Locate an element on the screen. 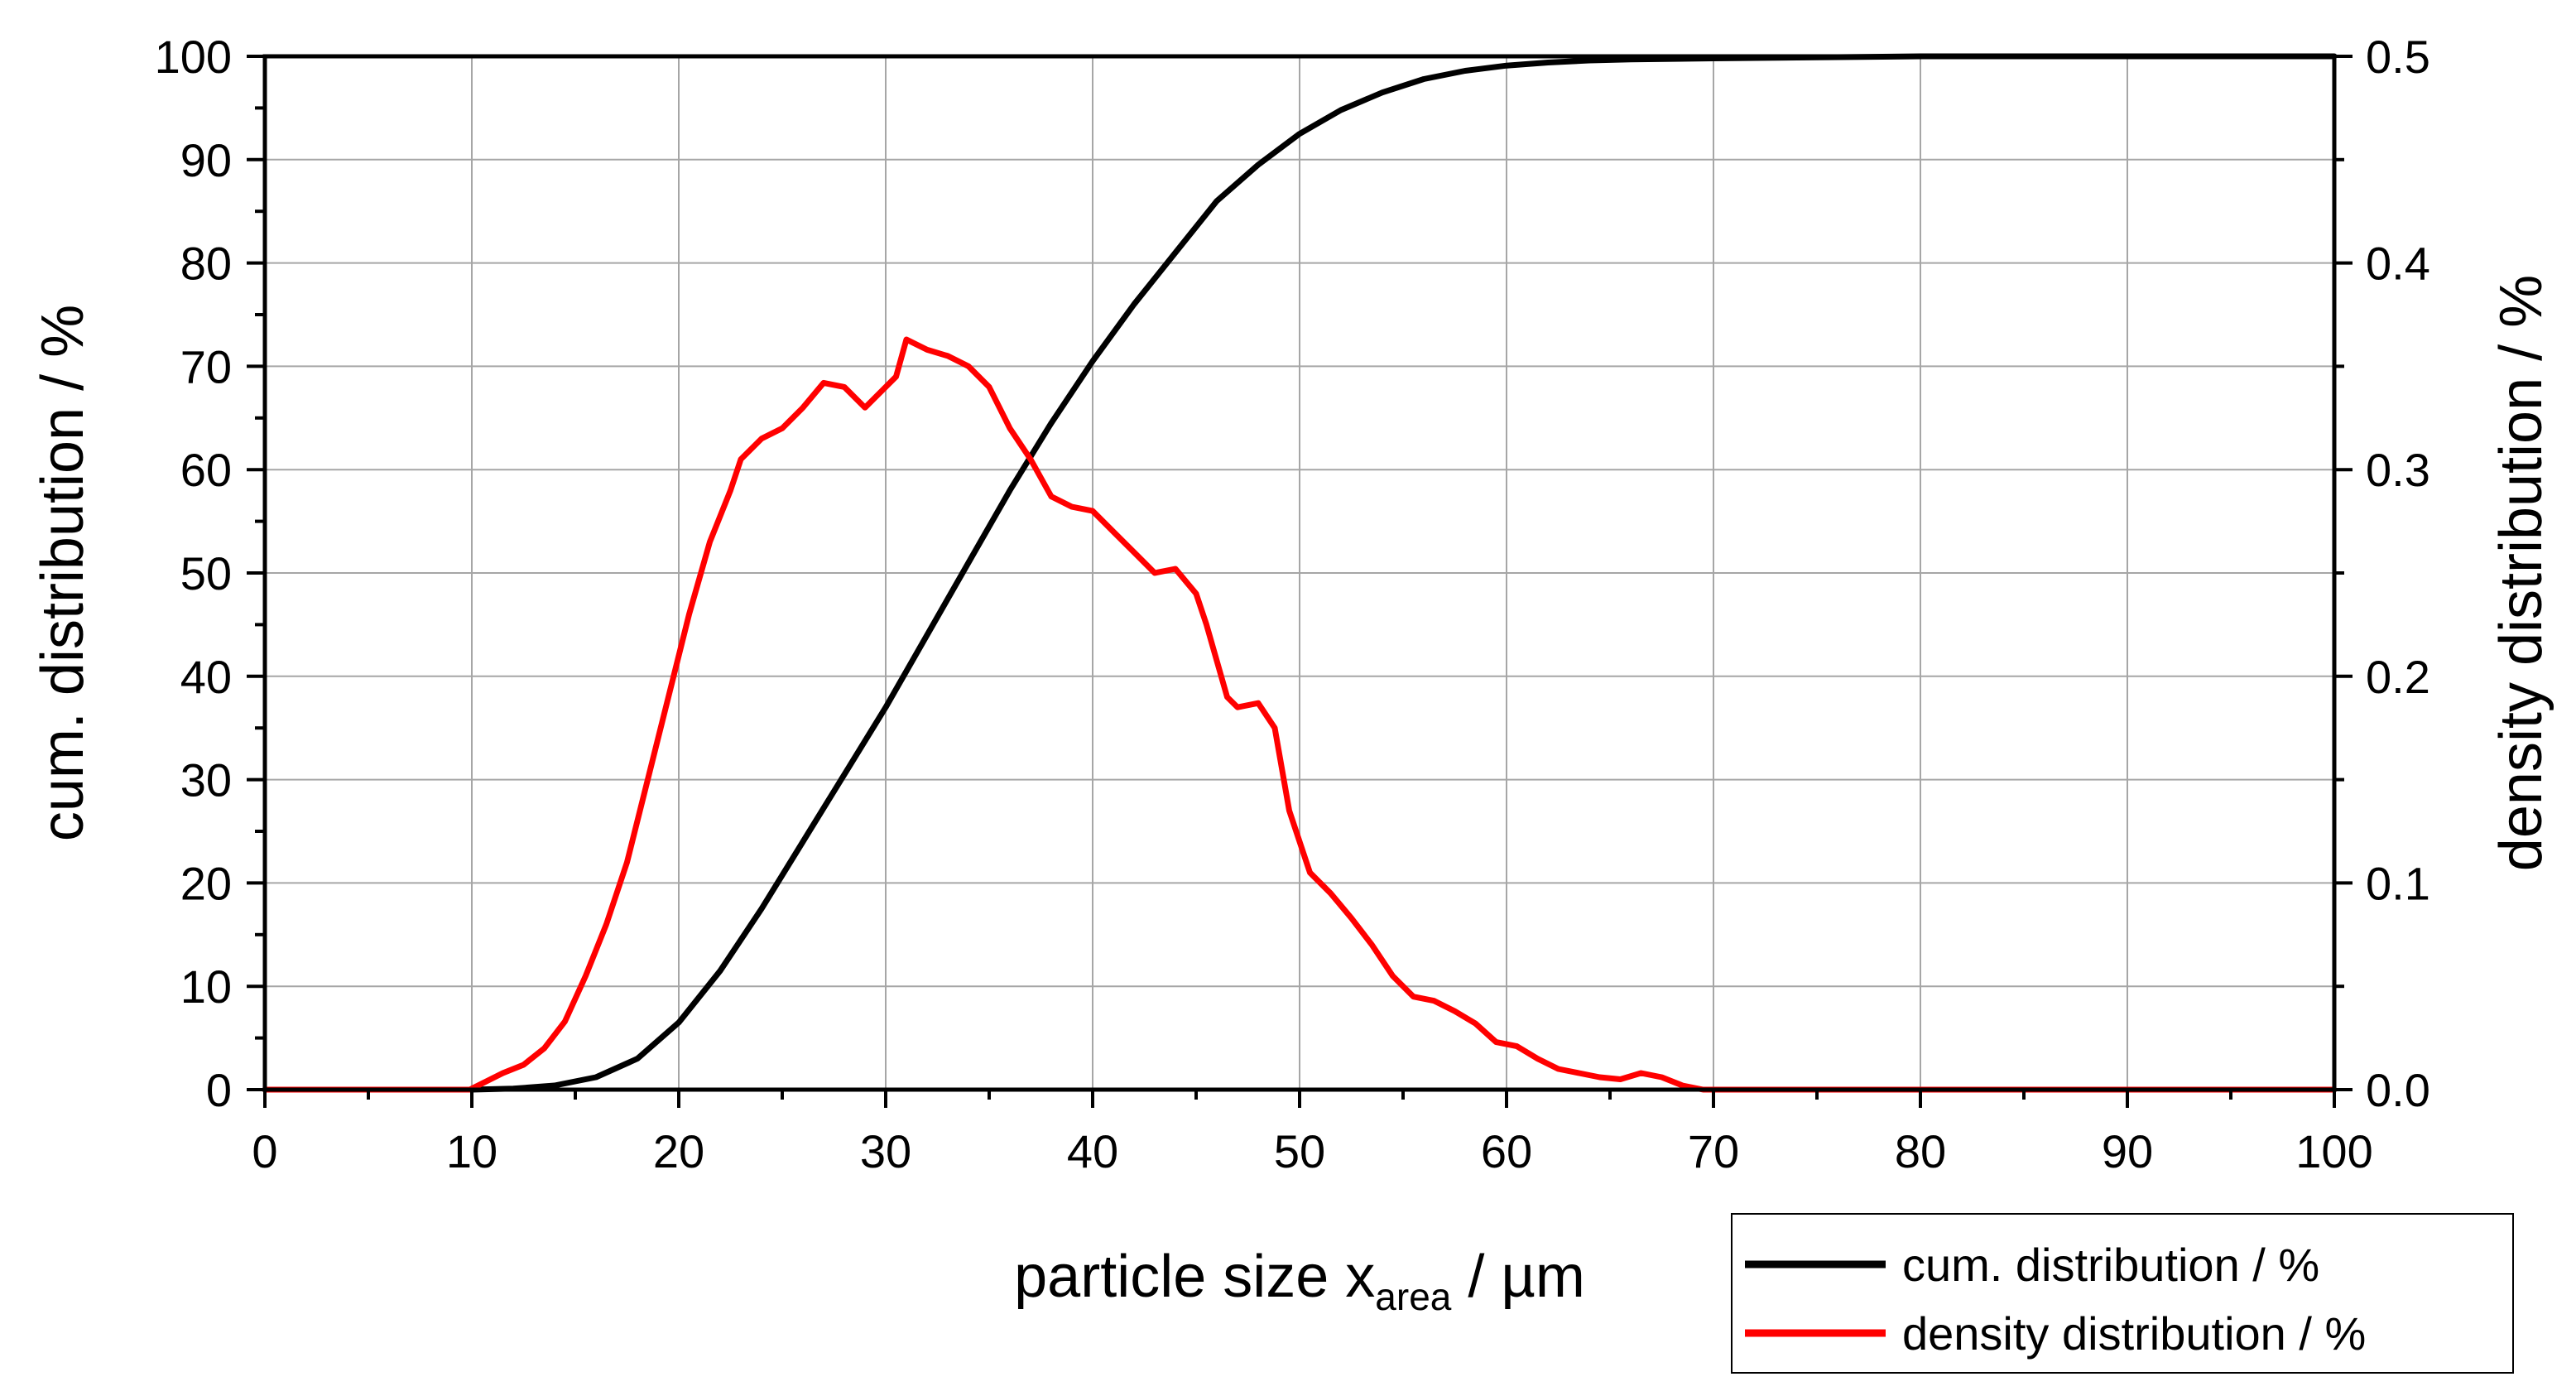 Image resolution: width=2576 pixels, height=1396 pixels. y-right-tick-label-0.1: 0.1 is located at coordinates (2398, 883).